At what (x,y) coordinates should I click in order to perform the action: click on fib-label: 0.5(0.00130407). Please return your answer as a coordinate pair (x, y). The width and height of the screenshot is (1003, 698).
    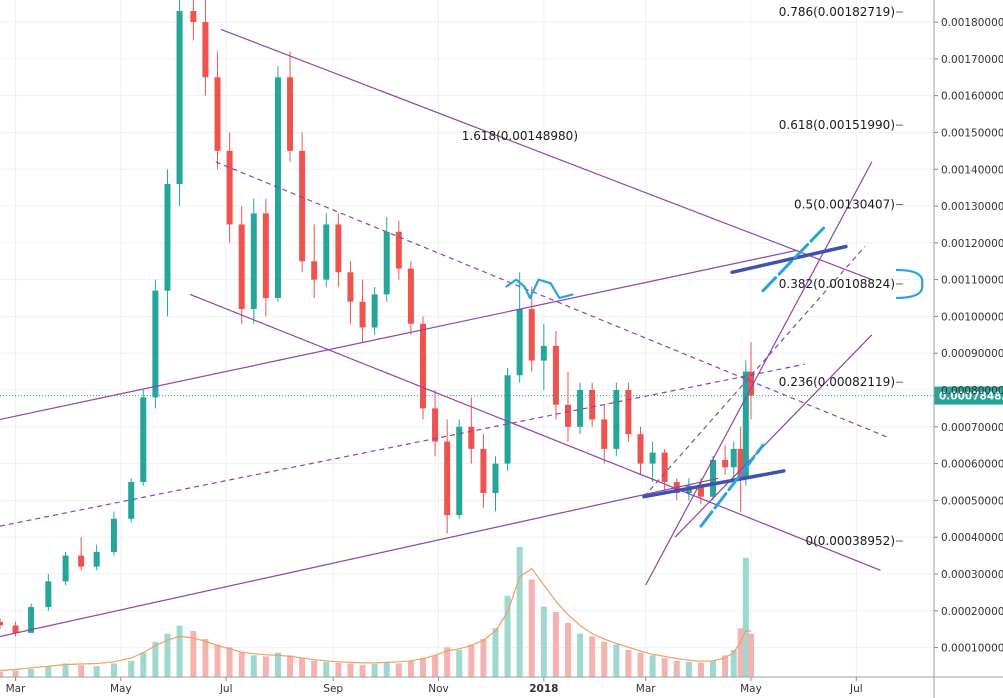
    Looking at the image, I should click on (844, 205).